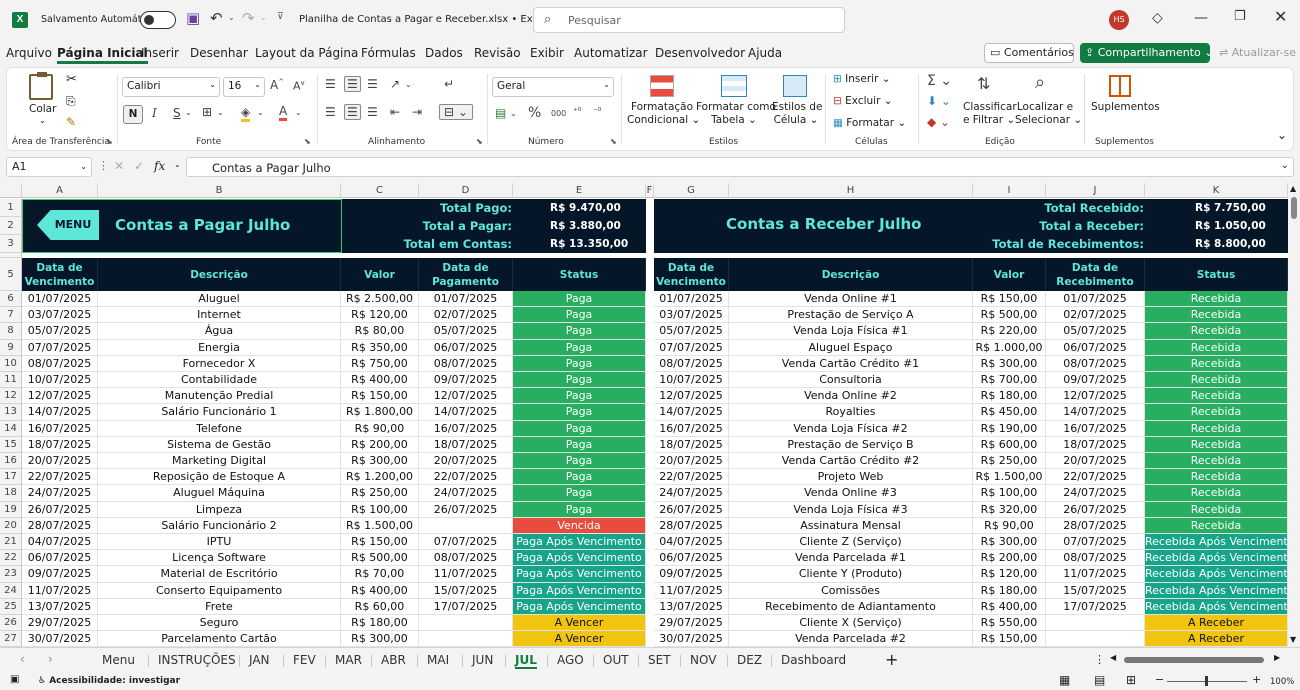 Image resolution: width=1300 pixels, height=690 pixels. What do you see at coordinates (553, 87) in the screenshot?
I see `number-format-select: Geral ⌄` at bounding box center [553, 87].